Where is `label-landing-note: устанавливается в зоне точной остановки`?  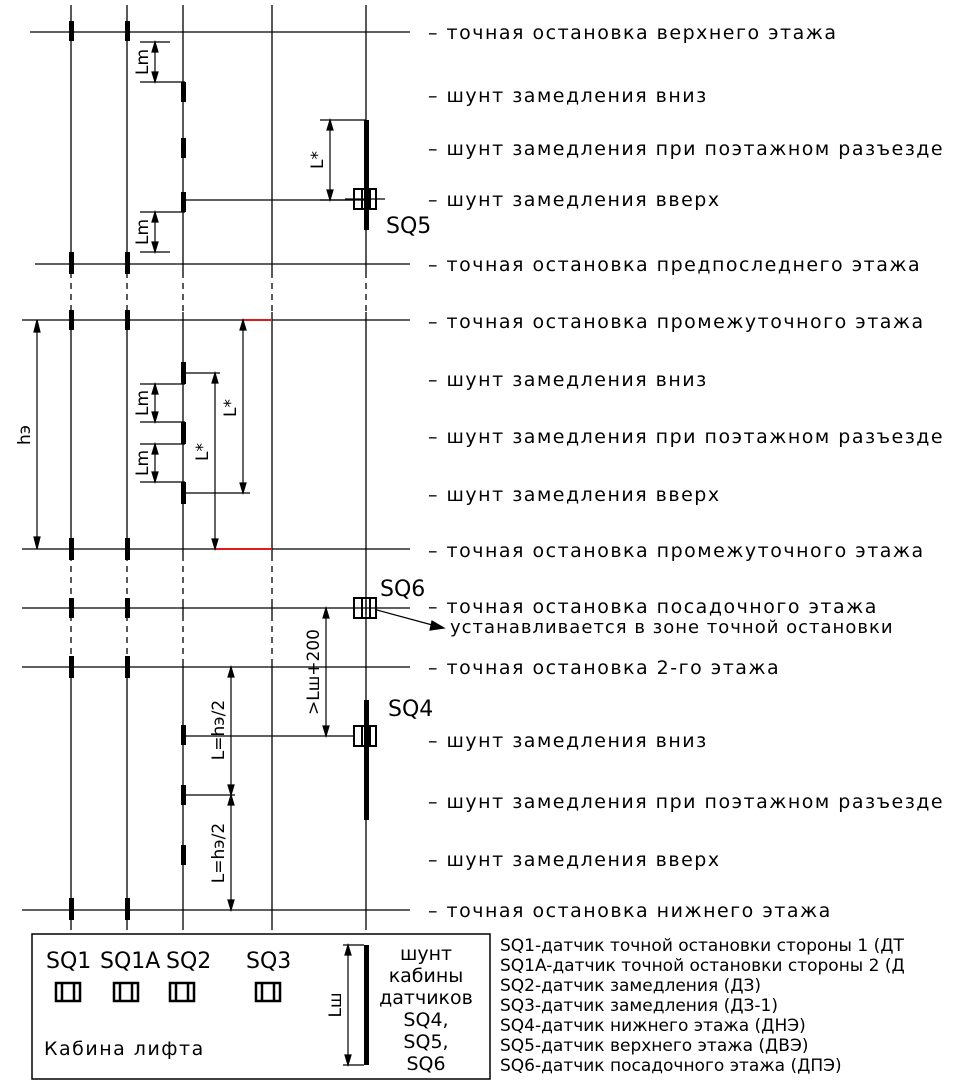
label-landing-note: устанавливается в зоне точной остановки is located at coordinates (672, 627).